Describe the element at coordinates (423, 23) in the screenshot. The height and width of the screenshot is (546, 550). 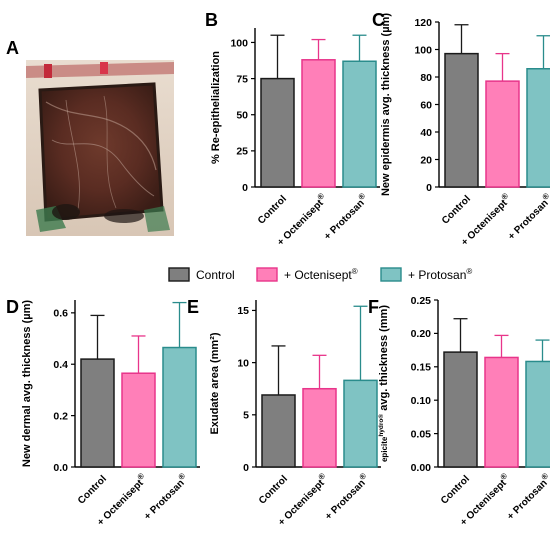
I see `y-tick-label-c: 120` at that location.